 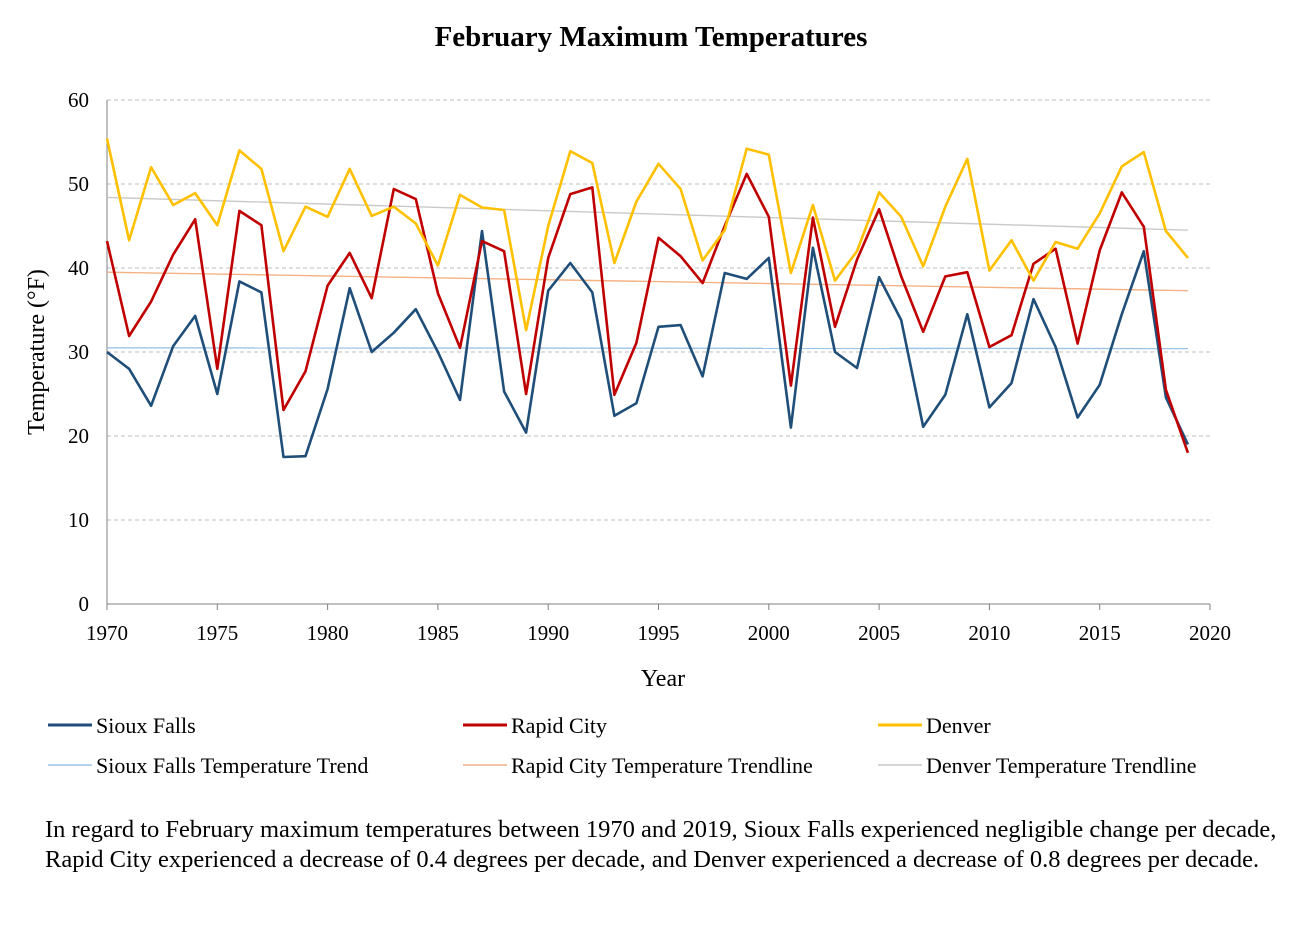 What do you see at coordinates (651, 37) in the screenshot?
I see `chart-title: February Maximum Temperatures` at bounding box center [651, 37].